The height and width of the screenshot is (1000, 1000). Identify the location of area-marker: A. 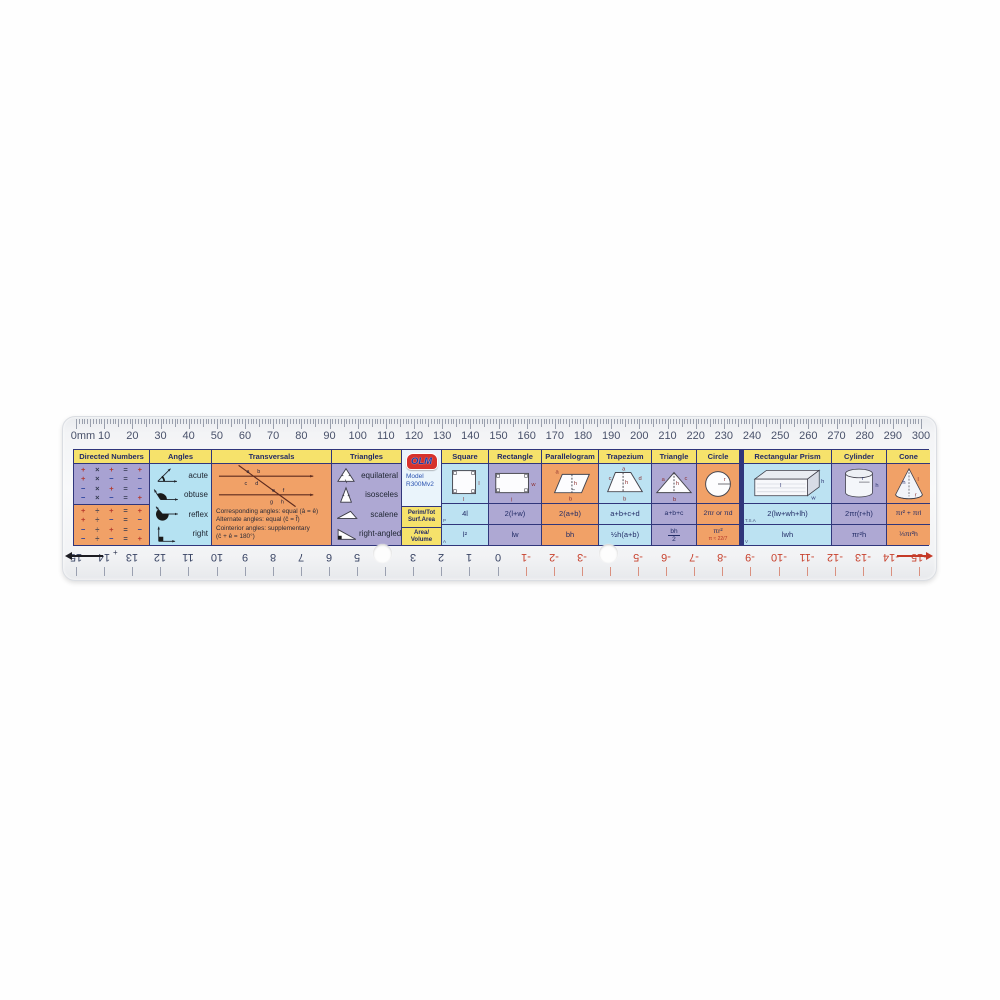
(445, 541).